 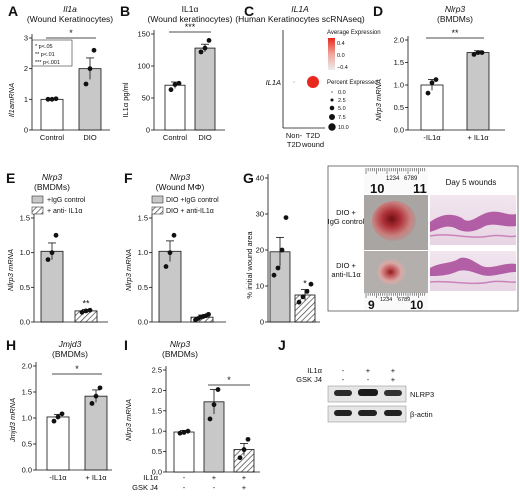 I want to click on legend-item: ** p<.01, so click(x=45, y=55).